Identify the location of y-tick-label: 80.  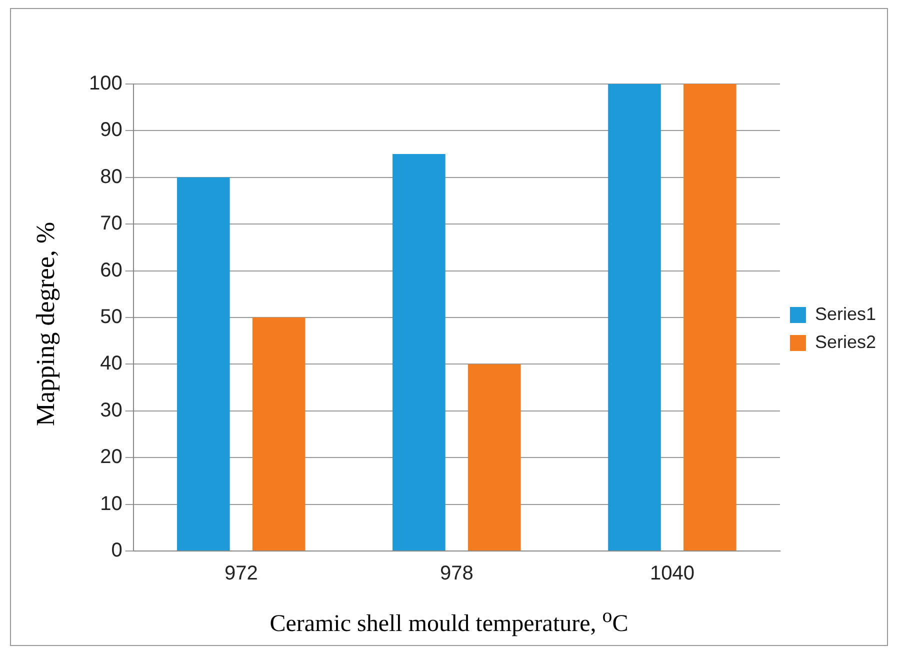
(111, 177).